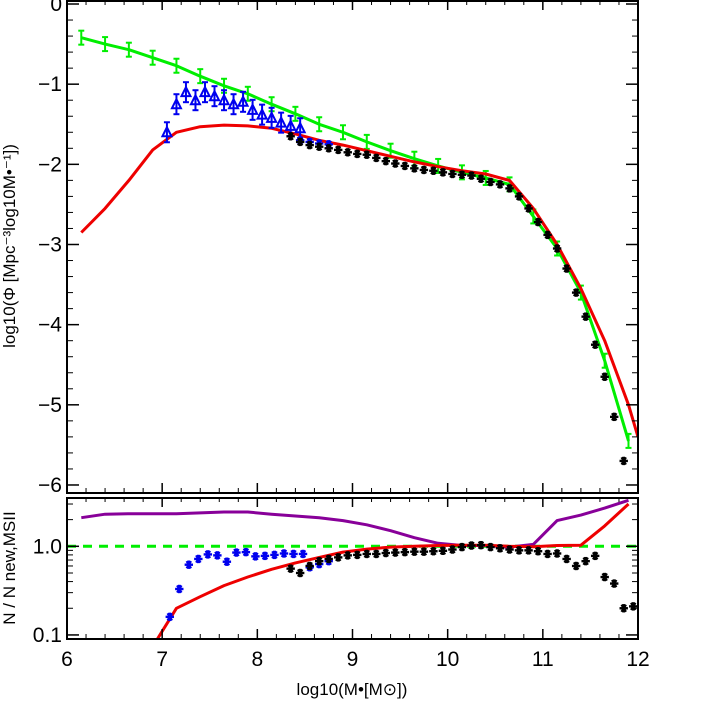 This screenshot has height=709, width=709. What do you see at coordinates (9, 567) in the screenshot?
I see `ratio-y-axis-label: N / N new,MSII` at bounding box center [9, 567].